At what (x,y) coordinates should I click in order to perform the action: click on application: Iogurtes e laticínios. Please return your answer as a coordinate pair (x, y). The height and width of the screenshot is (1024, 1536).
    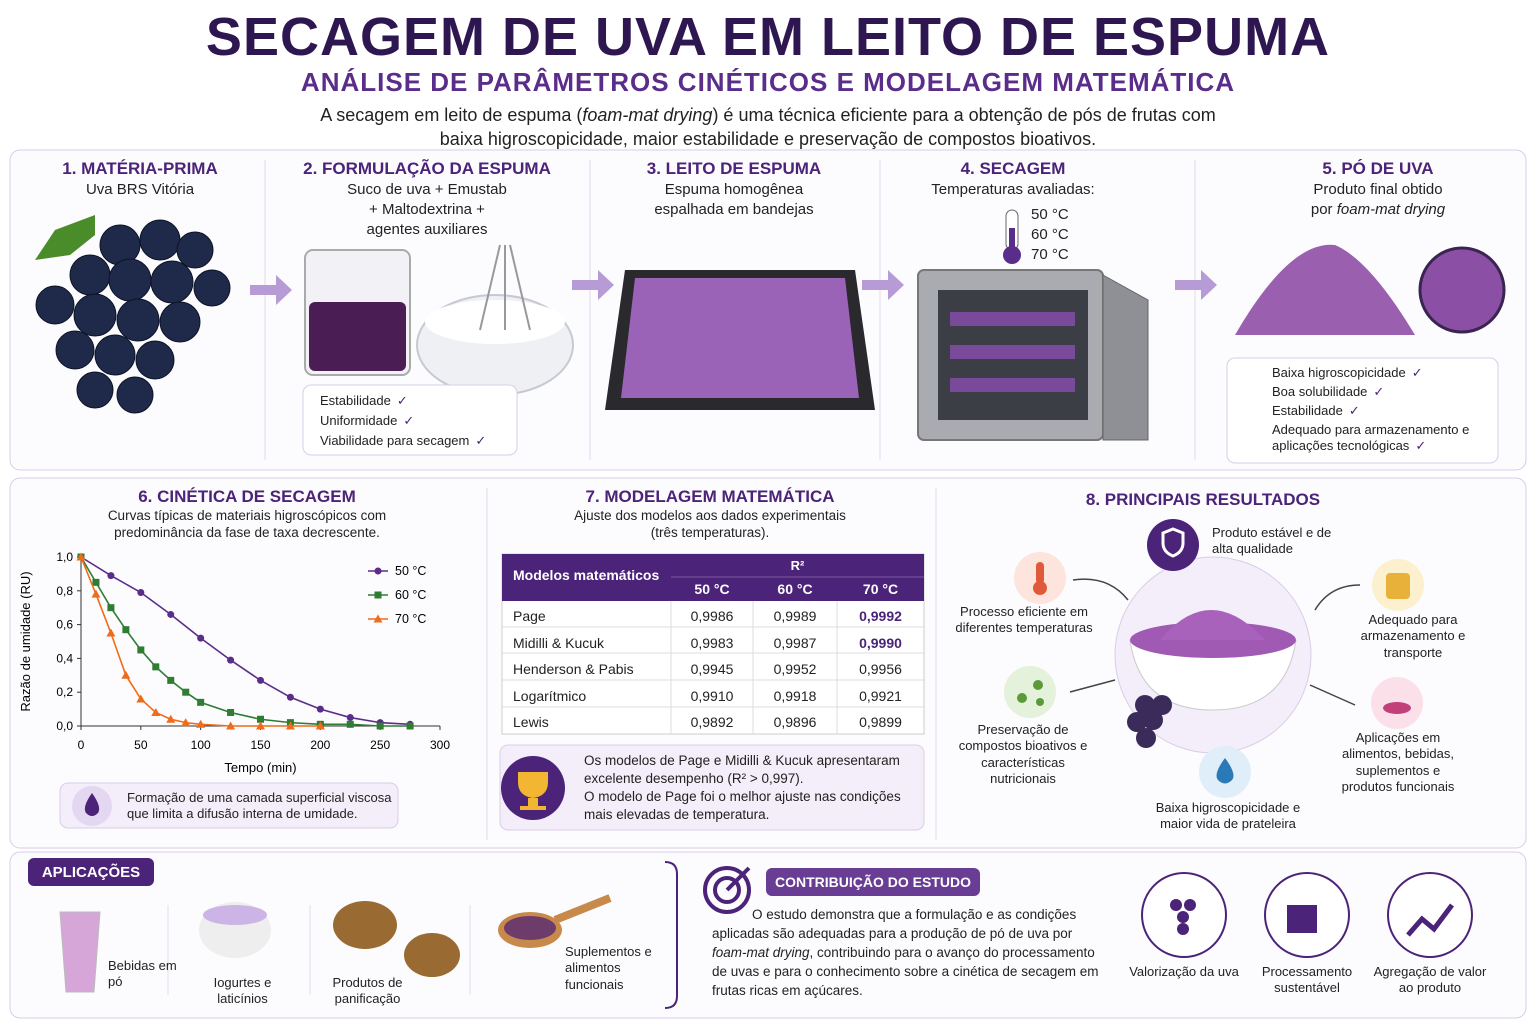
    Looking at the image, I should click on (242, 991).